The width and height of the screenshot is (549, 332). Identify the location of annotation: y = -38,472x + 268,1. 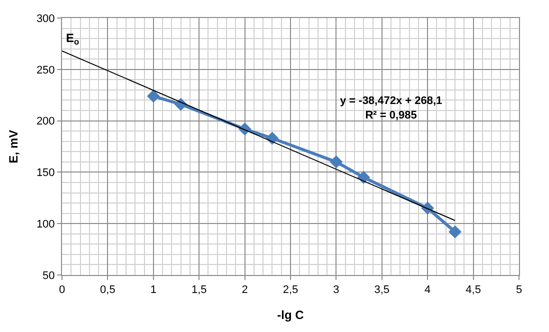
(391, 101).